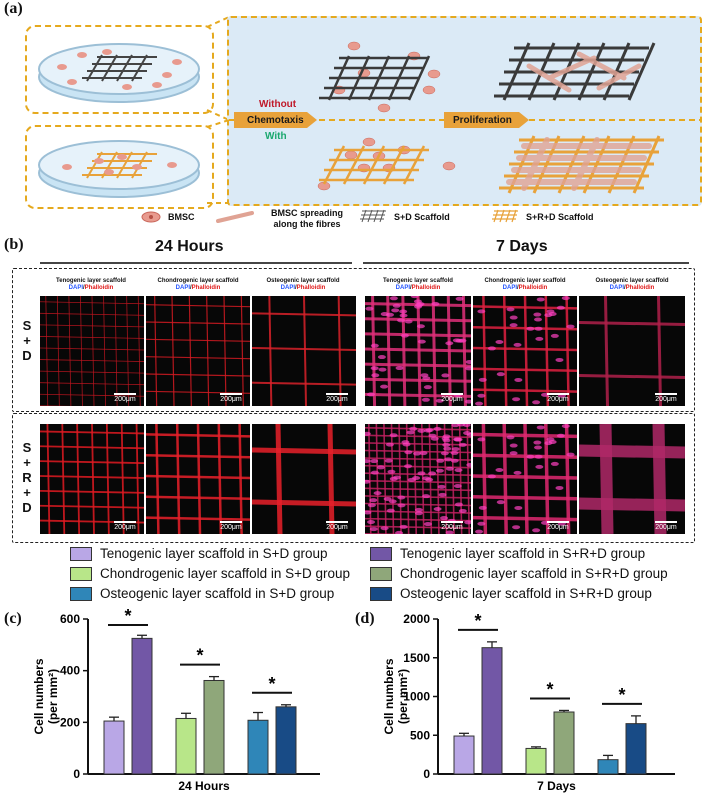 The image size is (703, 794). What do you see at coordinates (218, 110) in the screenshot?
I see `dish-connector-lines` at bounding box center [218, 110].